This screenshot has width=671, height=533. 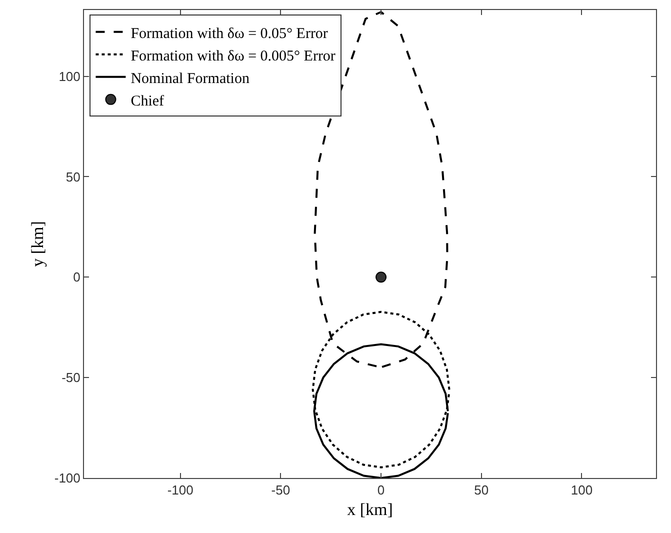 I want to click on x-tick-label: 50, so click(x=481, y=490).